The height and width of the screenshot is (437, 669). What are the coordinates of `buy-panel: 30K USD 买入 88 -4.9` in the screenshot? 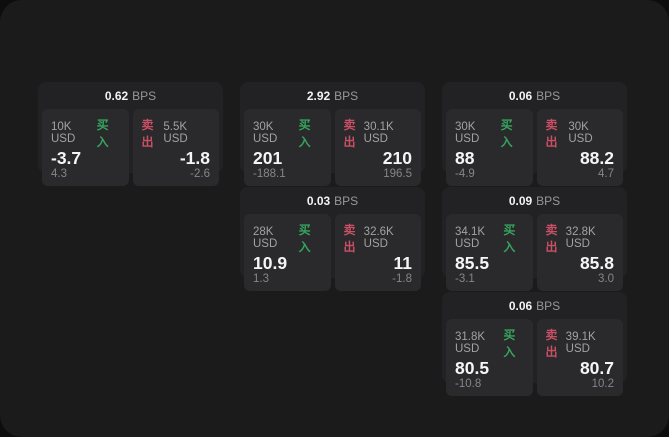 It's located at (489, 147).